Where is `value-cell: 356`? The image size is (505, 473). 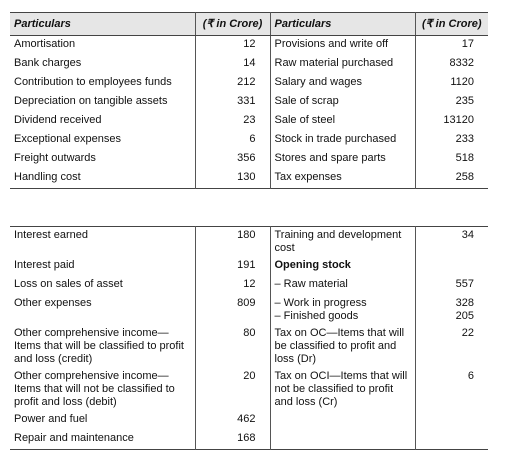 value-cell: 356 is located at coordinates (233, 159).